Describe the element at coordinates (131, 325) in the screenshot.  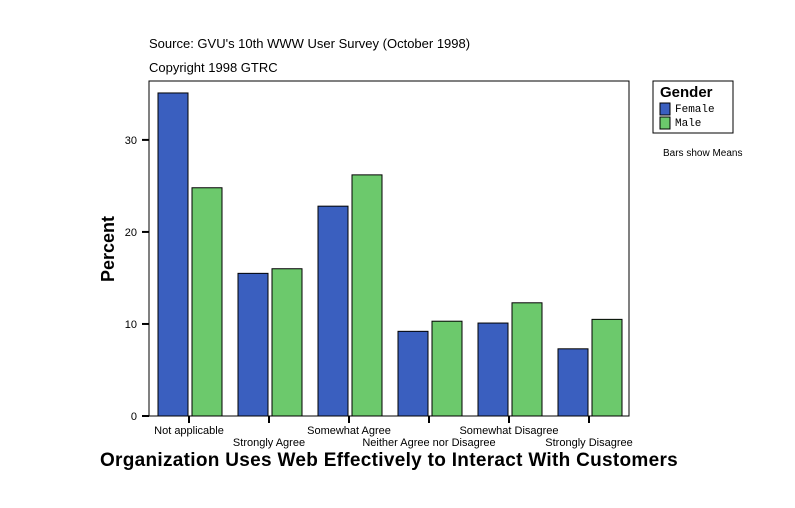
I see `y-tick-label: 10` at that location.